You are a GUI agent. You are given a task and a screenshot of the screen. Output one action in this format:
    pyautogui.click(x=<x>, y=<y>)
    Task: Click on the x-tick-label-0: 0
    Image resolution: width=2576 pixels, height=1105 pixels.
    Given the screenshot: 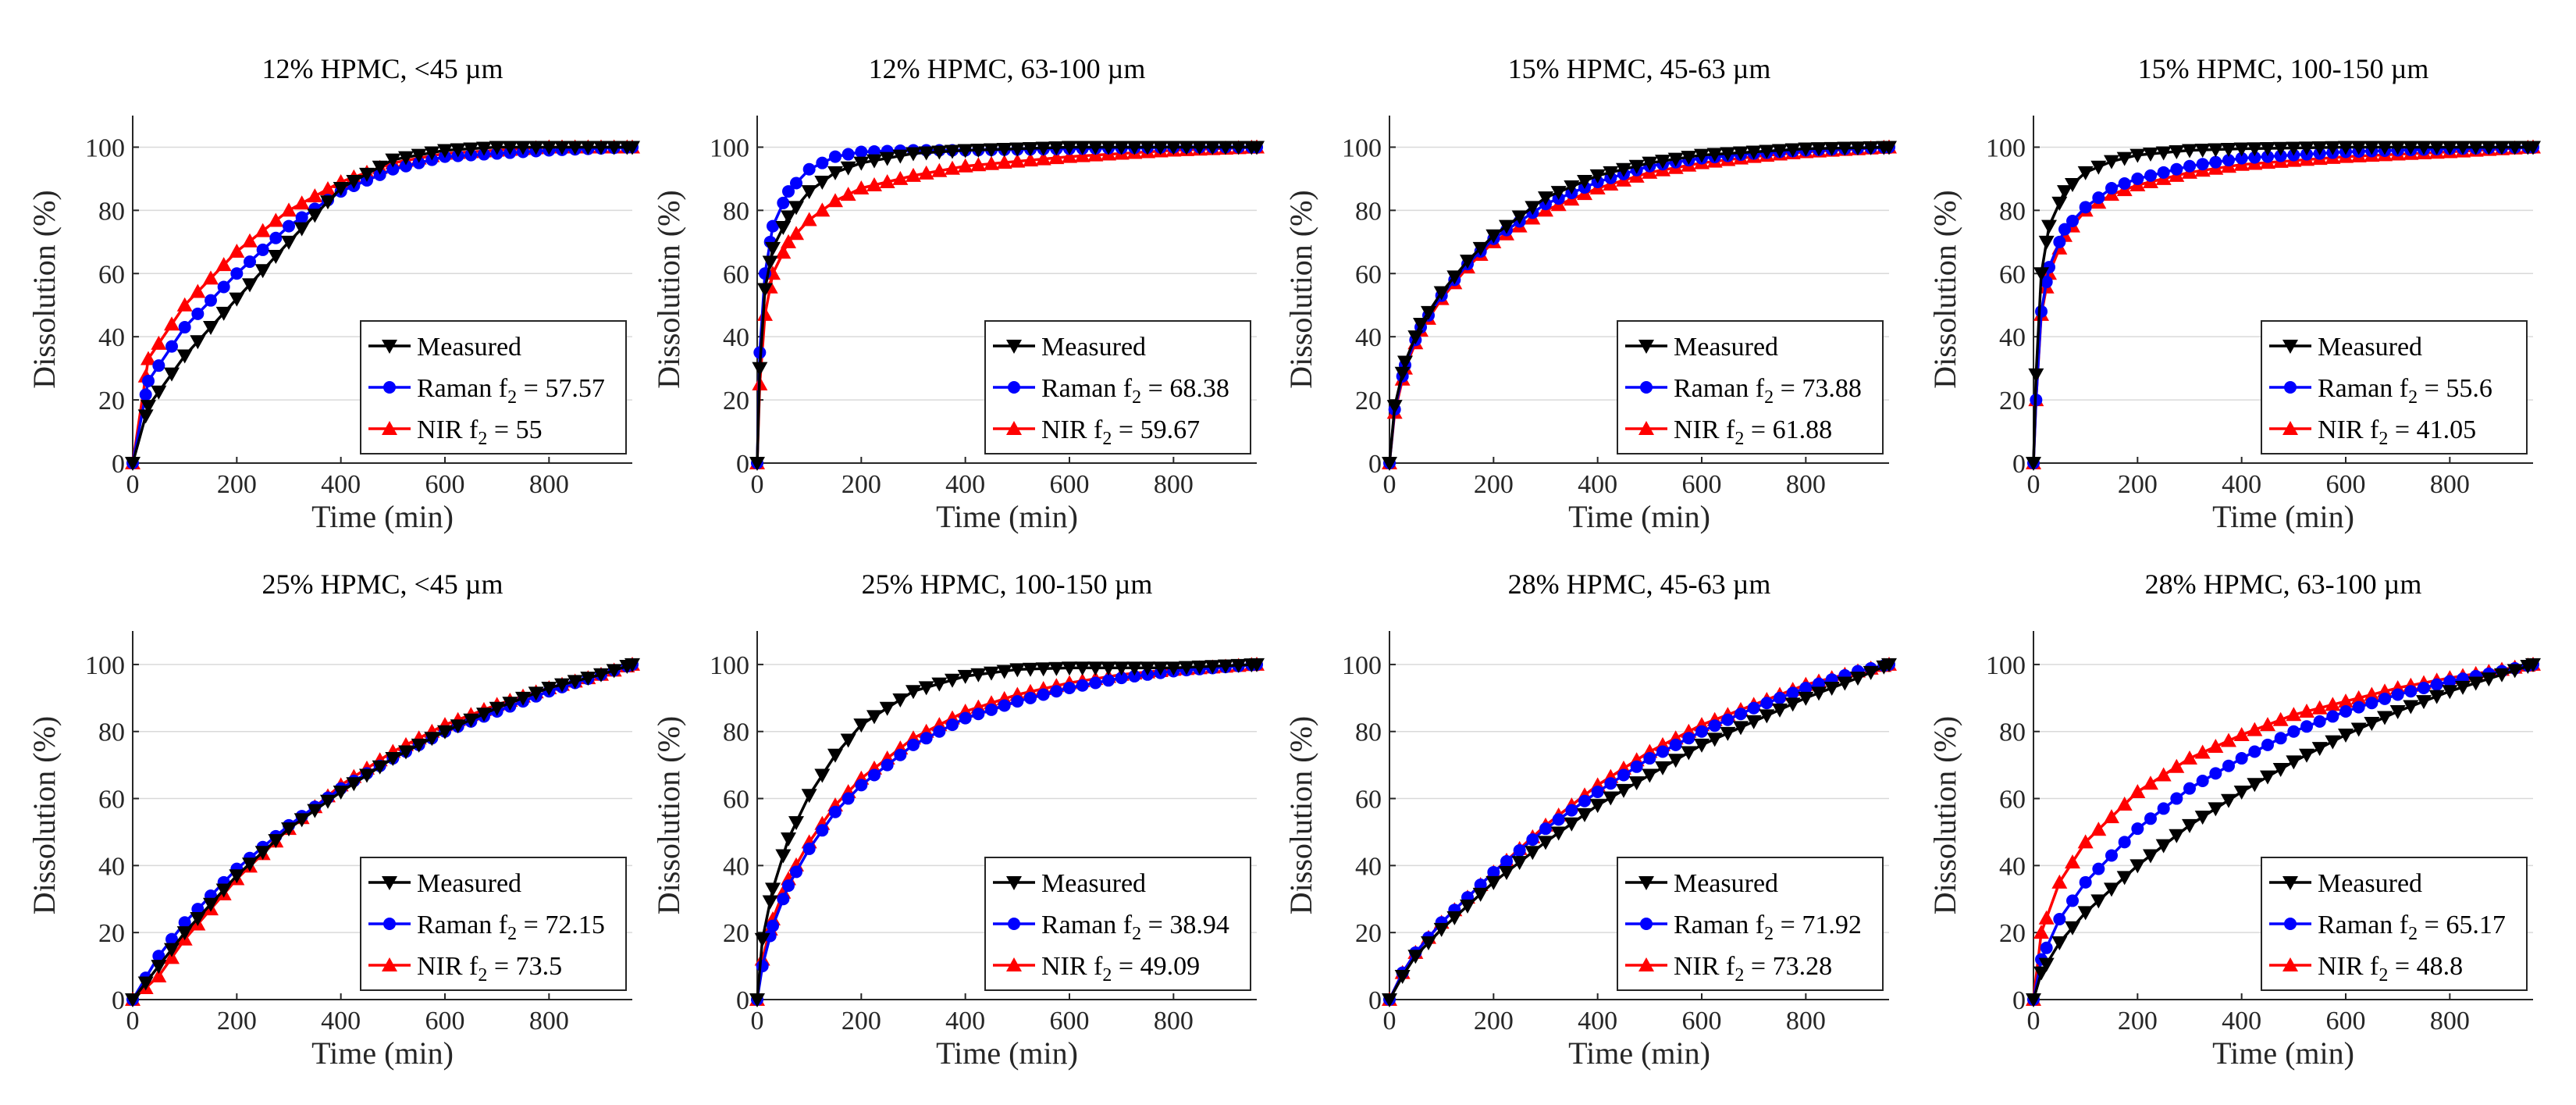 What is the action you would take?
    pyautogui.click(x=133, y=484)
    